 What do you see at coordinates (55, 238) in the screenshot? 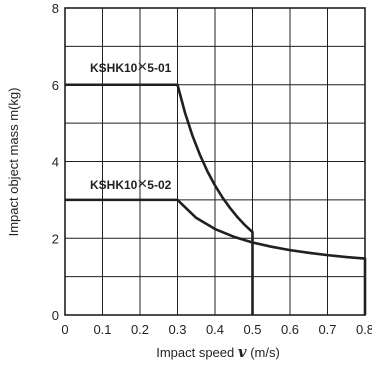
I see `y-tick-label: 2` at bounding box center [55, 238].